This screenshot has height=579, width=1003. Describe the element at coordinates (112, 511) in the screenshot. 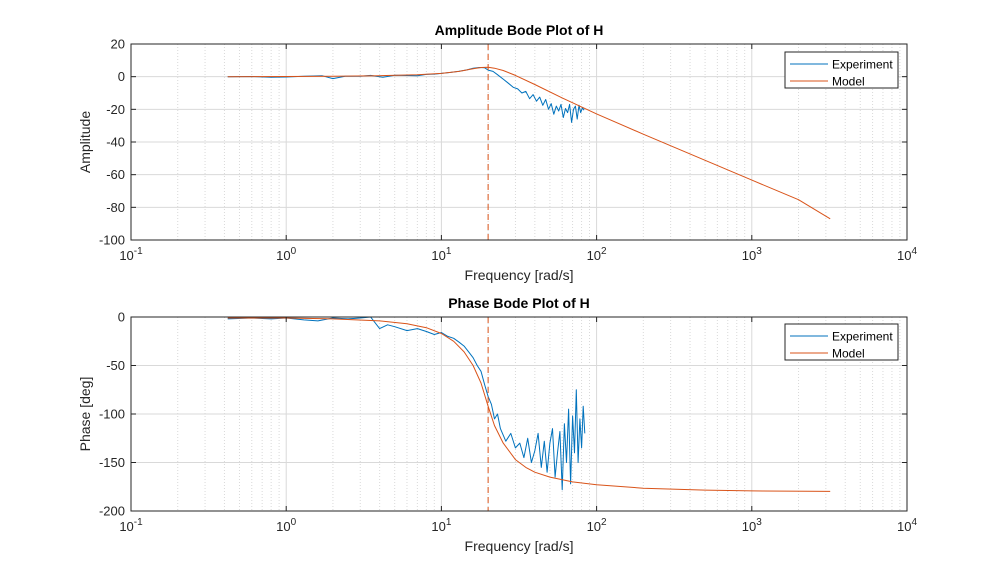

I see `y-tick-label: -200` at that location.